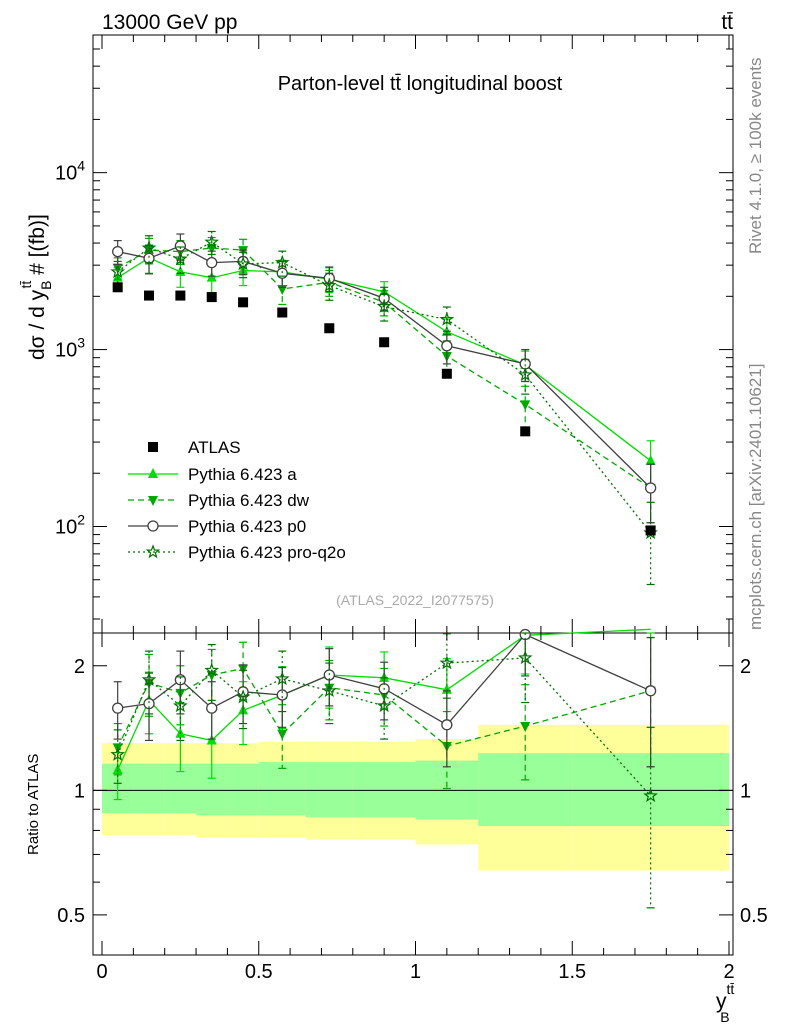  What do you see at coordinates (259, 972) in the screenshot?
I see `x-tick-label: 0.5` at bounding box center [259, 972].